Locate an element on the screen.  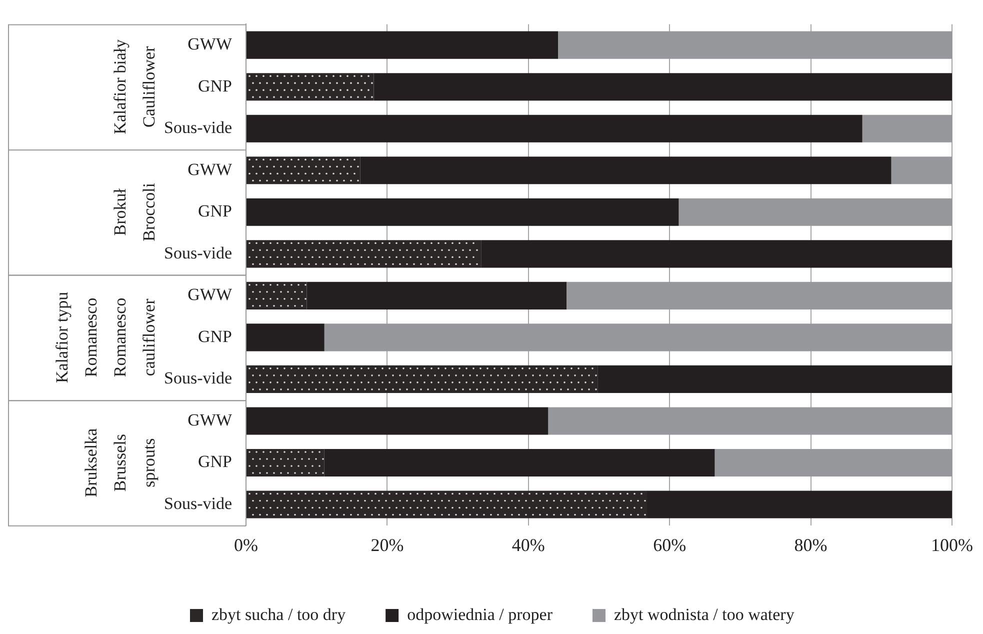
text: Brokuł Broccoli is located at coordinates (134, 212).